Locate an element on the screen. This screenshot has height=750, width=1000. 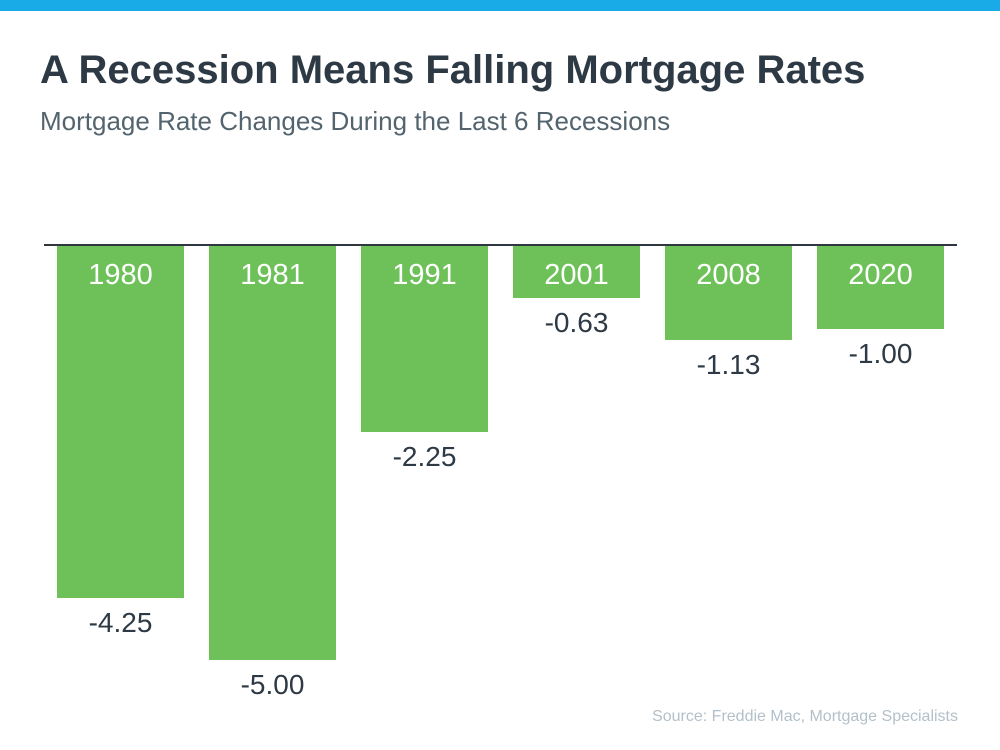
bar-1981: 1981 is located at coordinates (272, 453).